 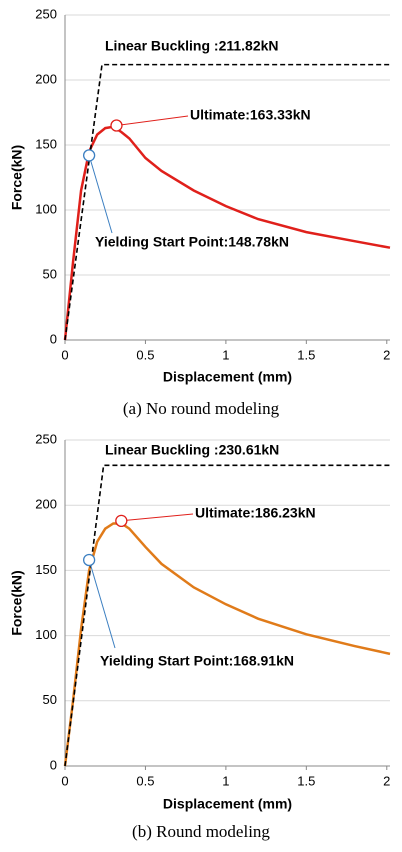 What do you see at coordinates (250, 115) in the screenshot?
I see `annotation: Ultimate:163.33kN` at bounding box center [250, 115].